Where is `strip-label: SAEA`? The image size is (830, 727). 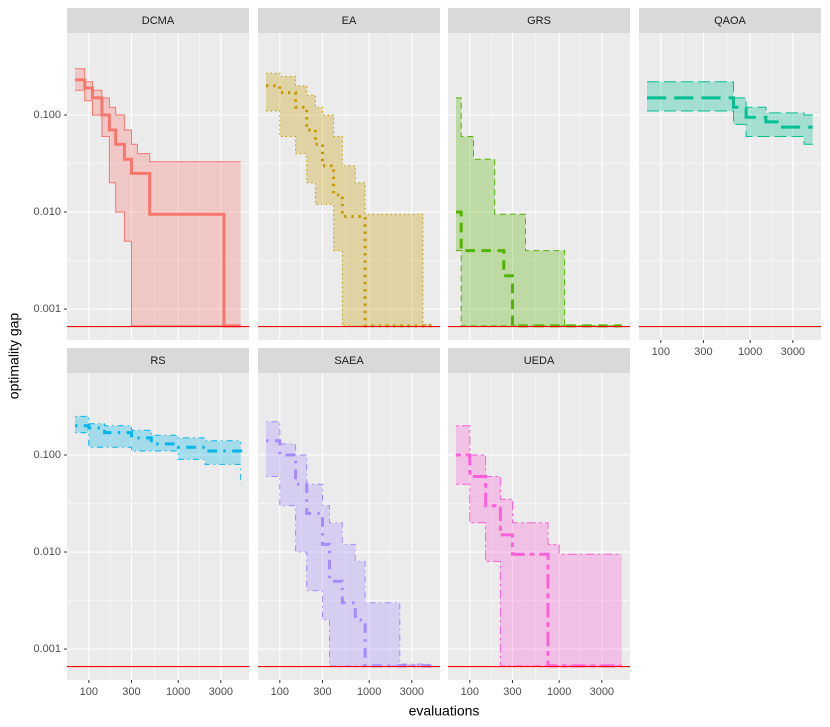
strip-label: SAEA is located at coordinates (349, 361).